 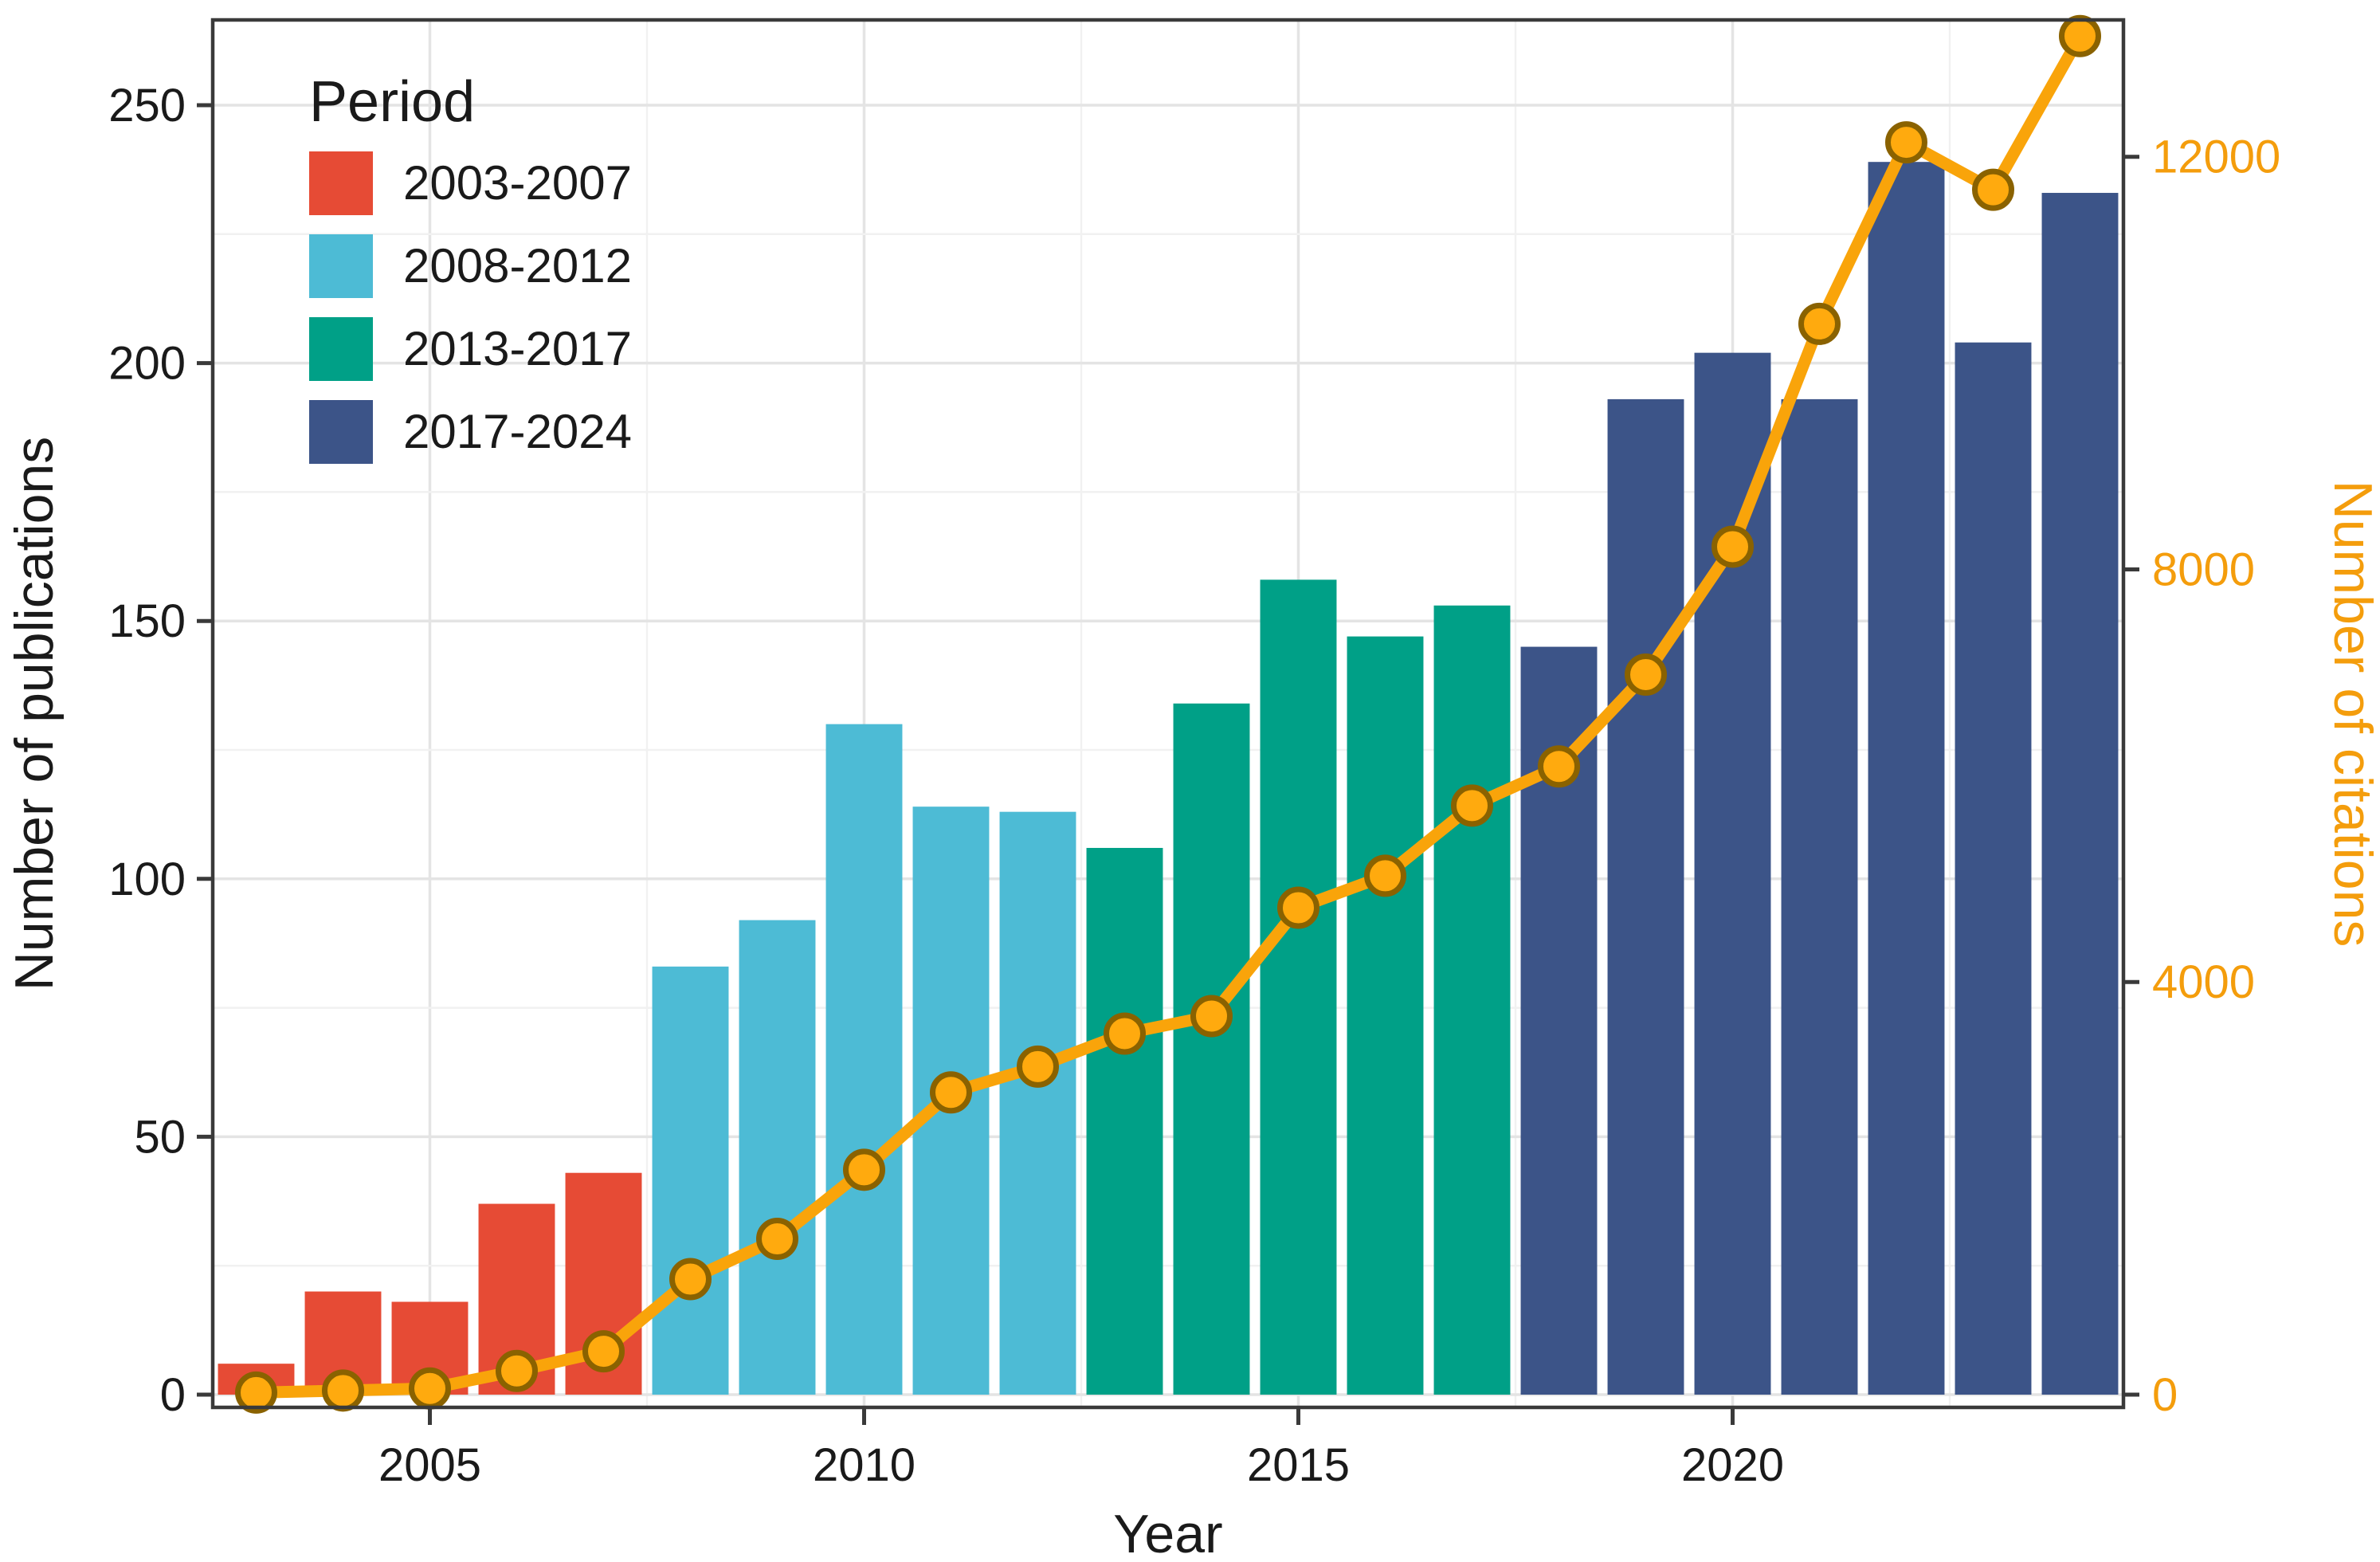 What do you see at coordinates (392, 102) in the screenshot?
I see `legend-title: Period` at bounding box center [392, 102].